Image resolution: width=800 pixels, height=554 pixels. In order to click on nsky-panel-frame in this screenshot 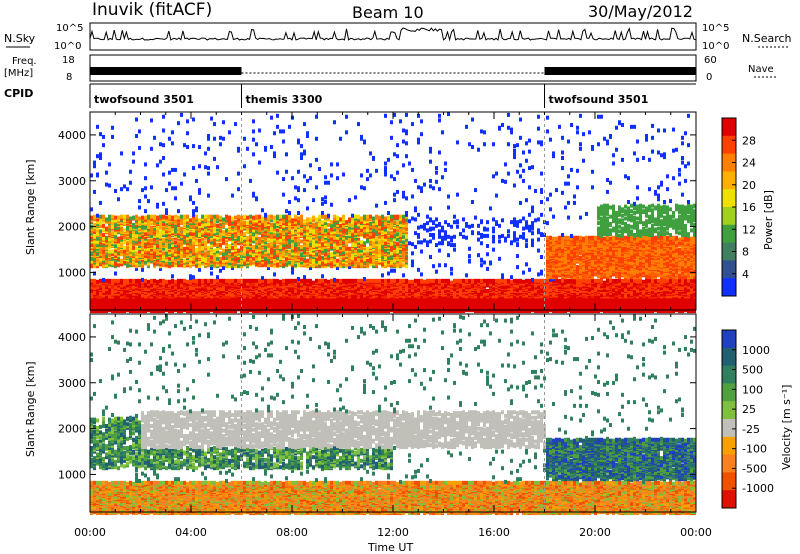, I will do `click(393, 36)`.